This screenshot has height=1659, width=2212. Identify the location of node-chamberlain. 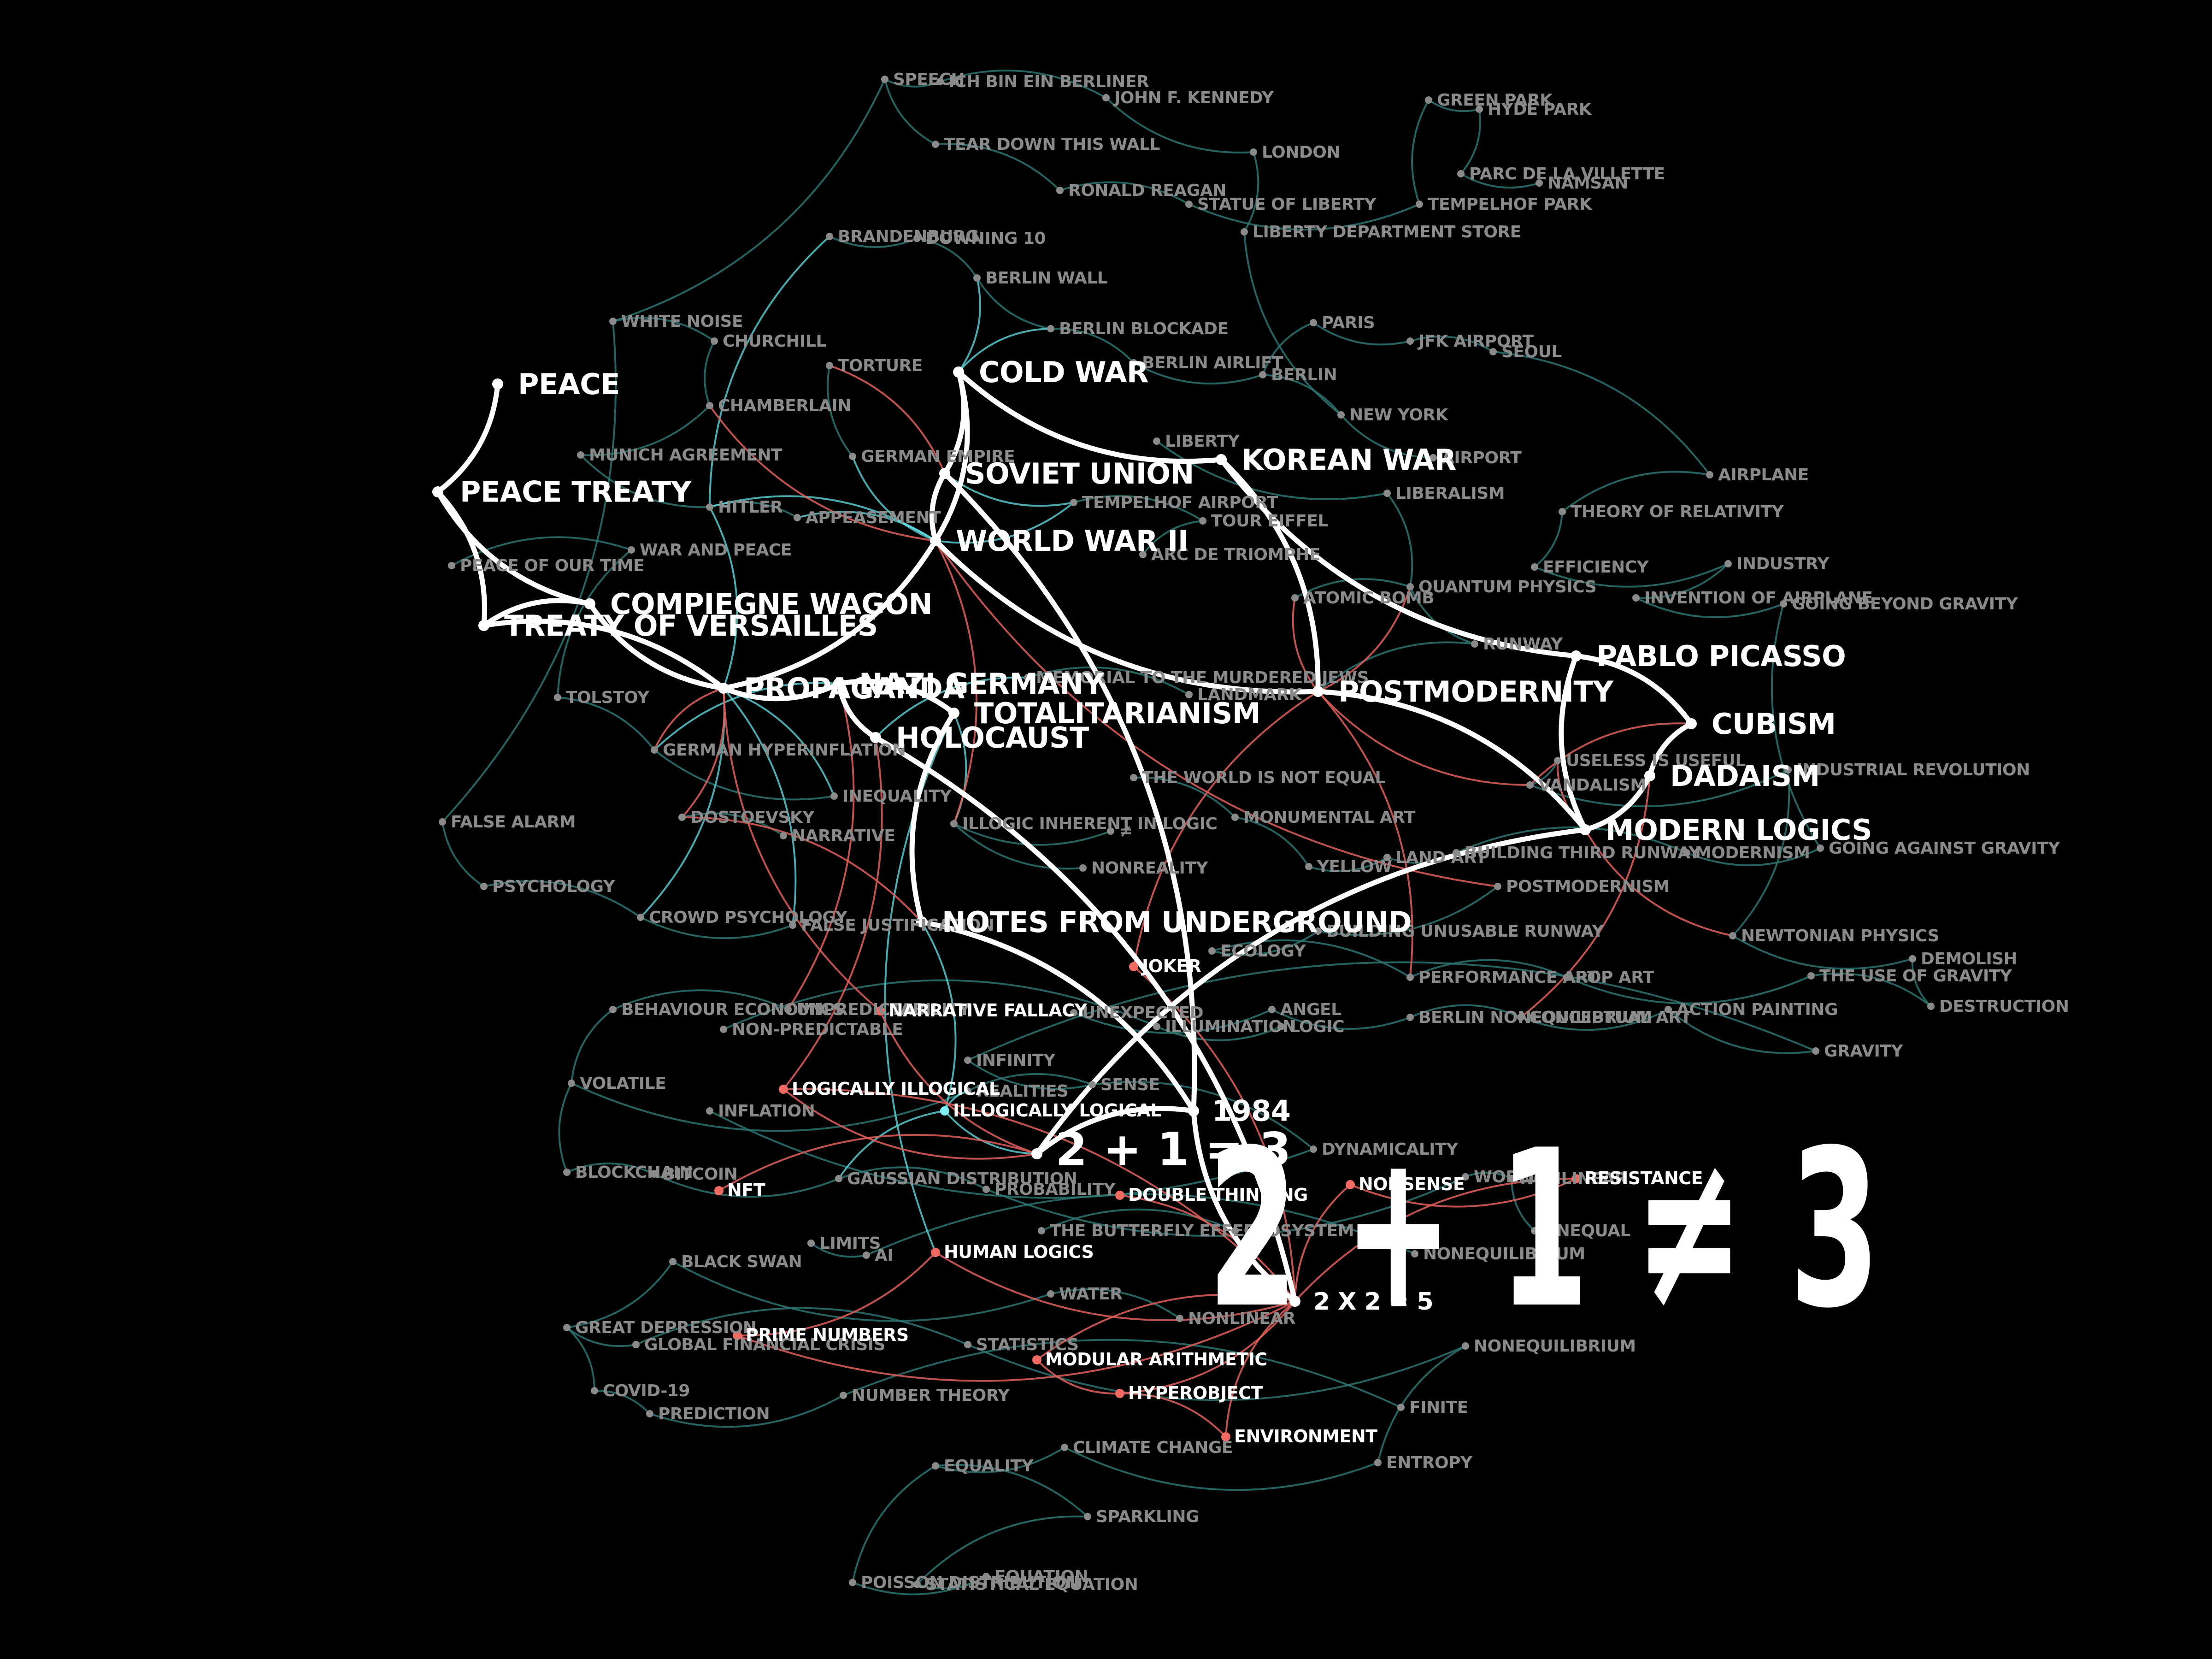
(709, 405).